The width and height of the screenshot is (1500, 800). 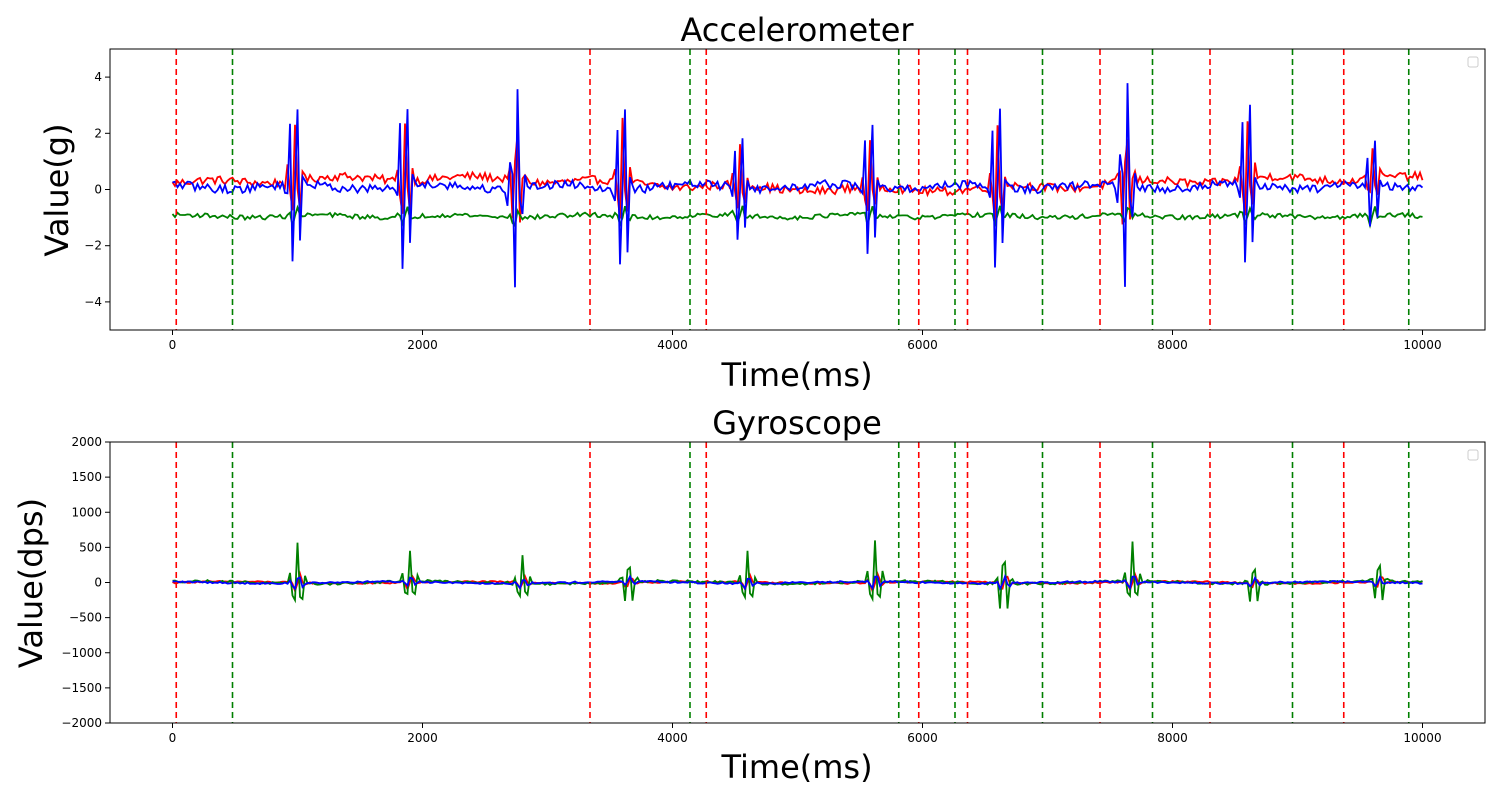 What do you see at coordinates (173, 345) in the screenshot?
I see `accelerometer-x-tick-label: 0` at bounding box center [173, 345].